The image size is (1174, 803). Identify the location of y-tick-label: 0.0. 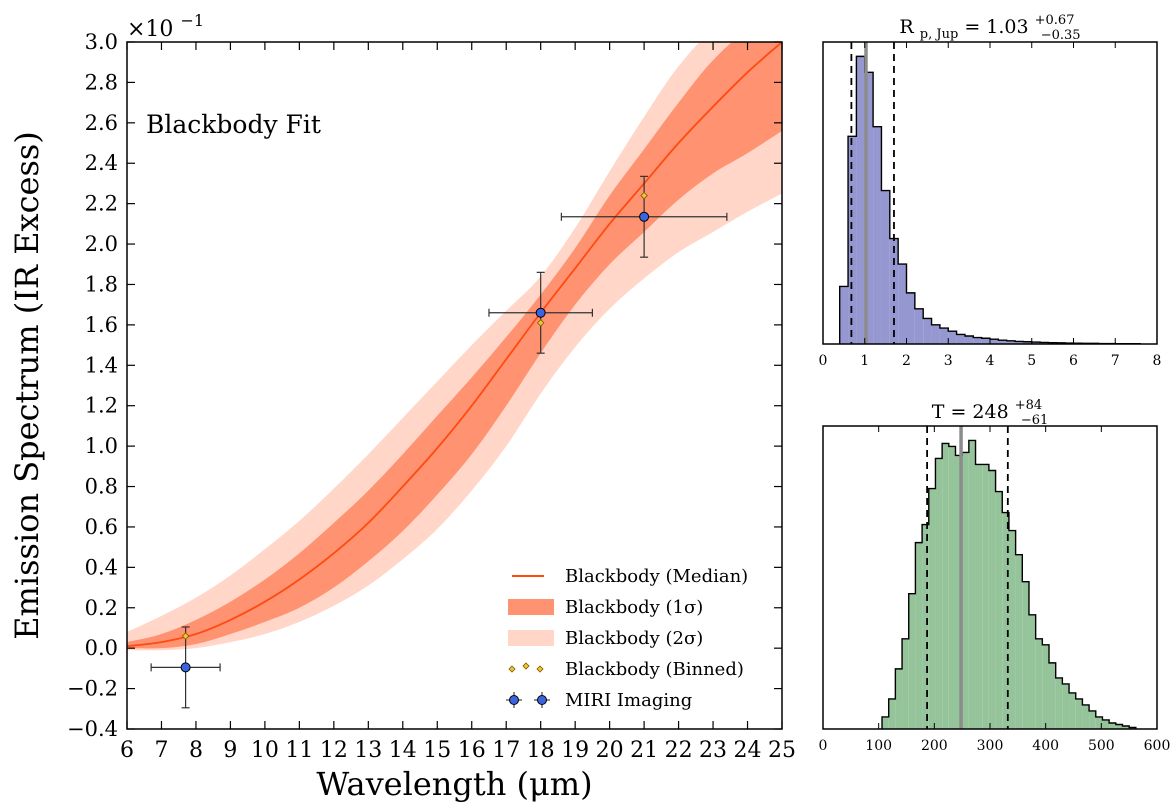
(101, 648).